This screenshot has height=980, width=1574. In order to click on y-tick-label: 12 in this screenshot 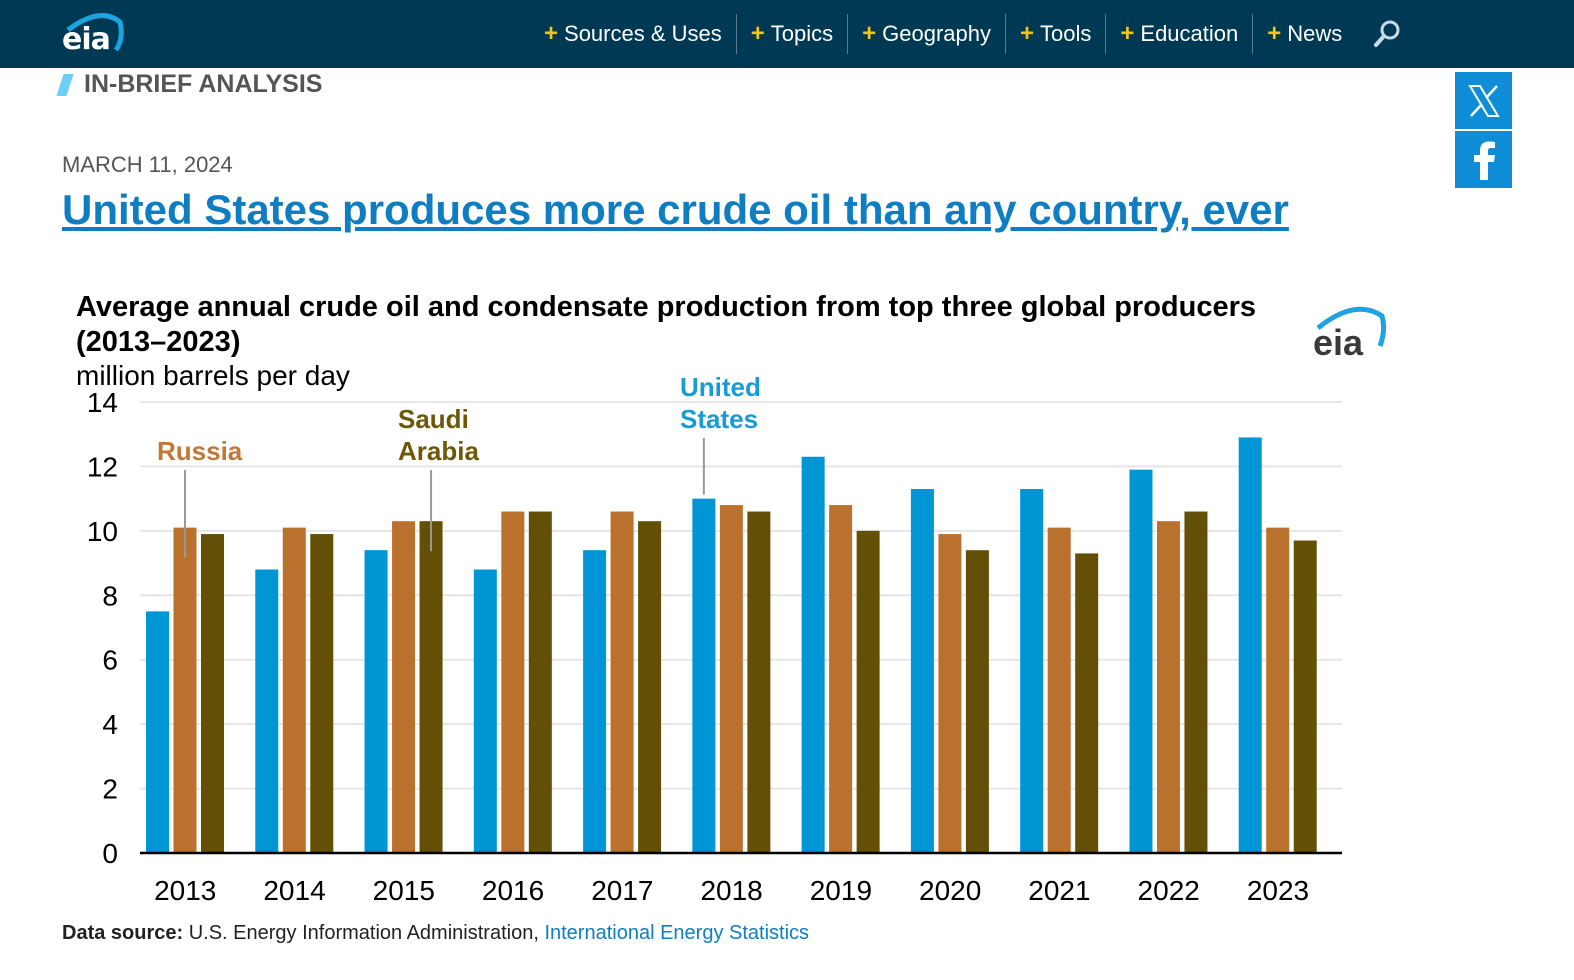, I will do `click(102, 466)`.